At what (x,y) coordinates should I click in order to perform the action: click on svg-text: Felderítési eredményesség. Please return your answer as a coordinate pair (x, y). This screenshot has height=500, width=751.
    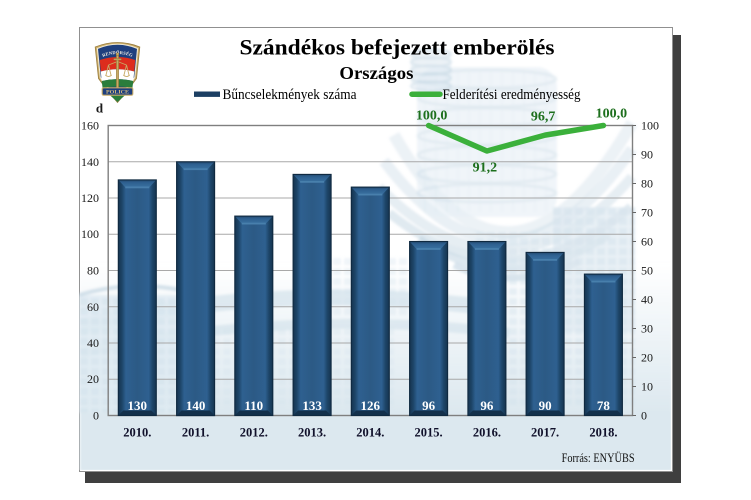
    Looking at the image, I should click on (512, 95).